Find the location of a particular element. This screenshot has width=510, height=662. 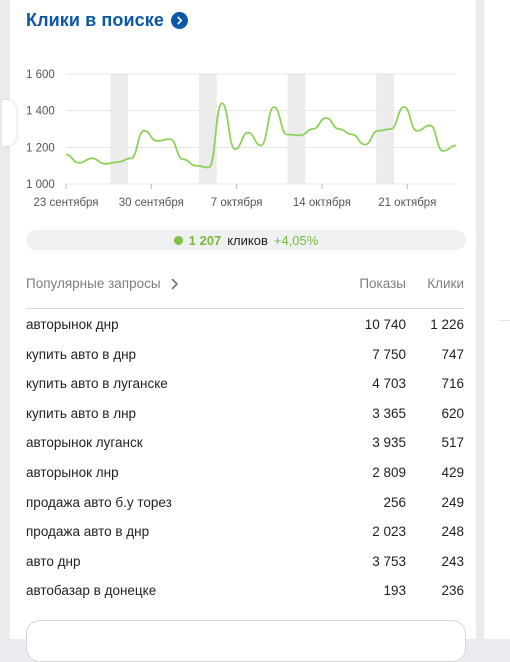

clicks-summary-bar: 1 207 кликов +4,05% is located at coordinates (246, 240).